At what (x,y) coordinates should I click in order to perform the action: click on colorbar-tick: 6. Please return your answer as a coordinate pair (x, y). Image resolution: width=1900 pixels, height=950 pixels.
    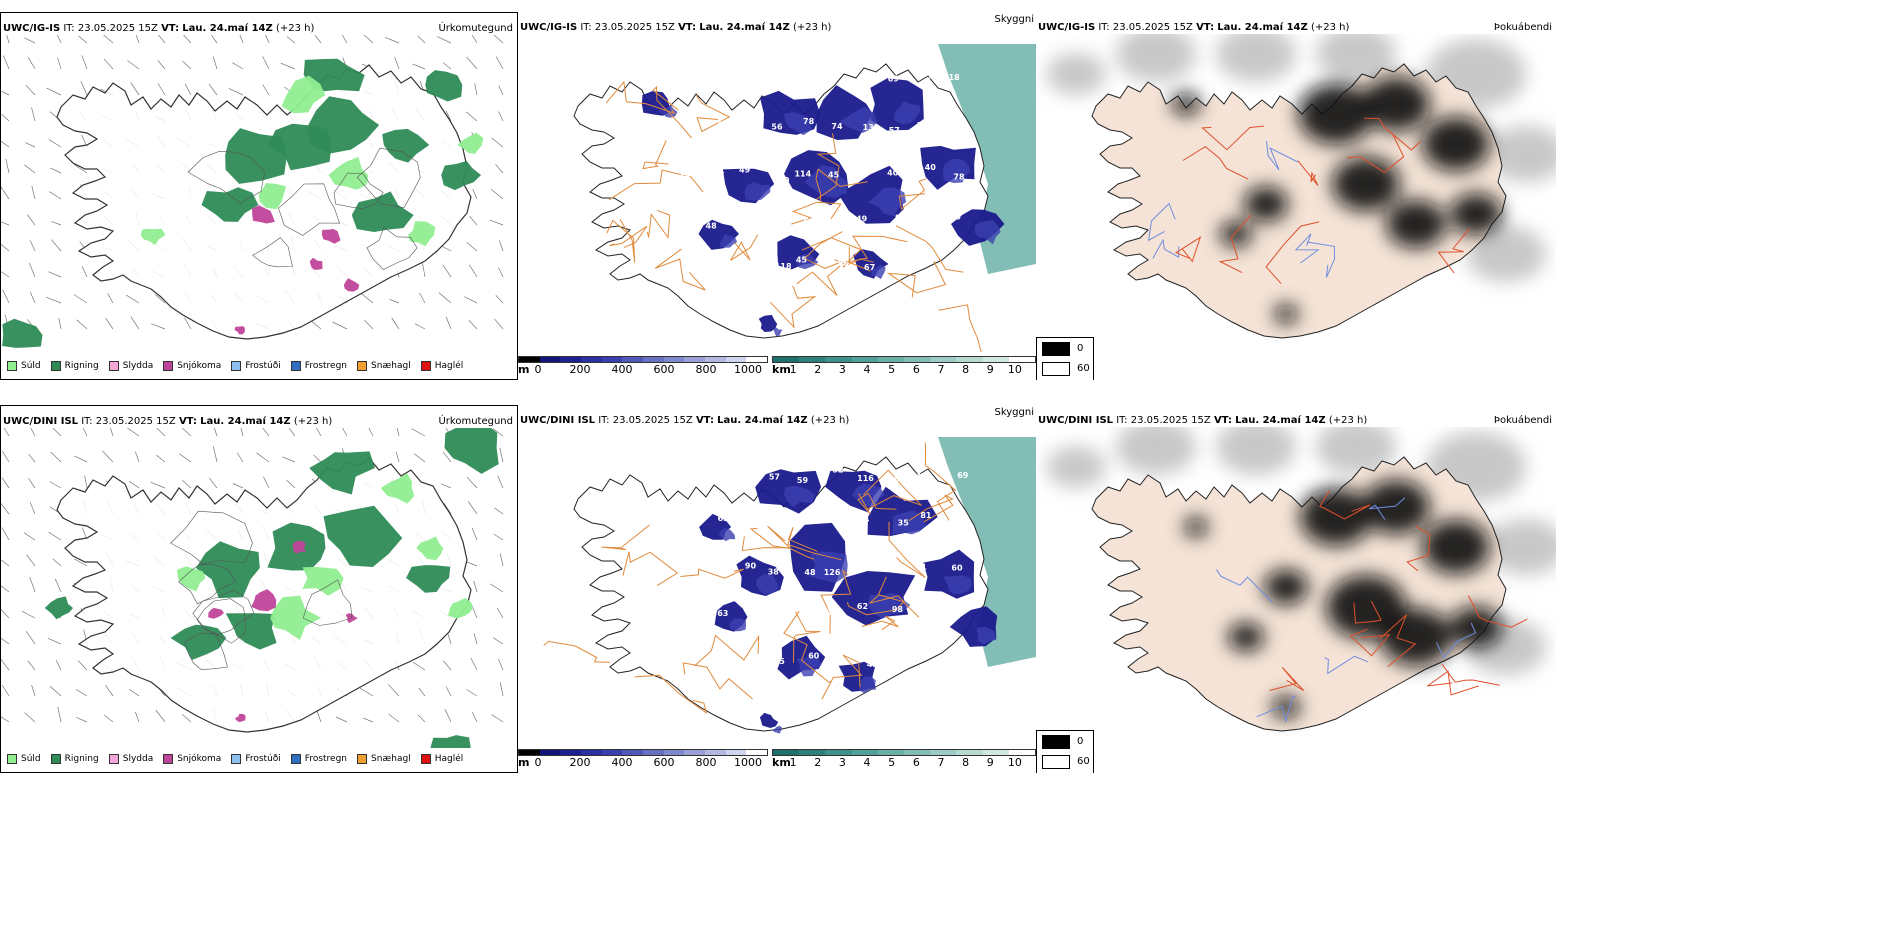
    Looking at the image, I should click on (916, 762).